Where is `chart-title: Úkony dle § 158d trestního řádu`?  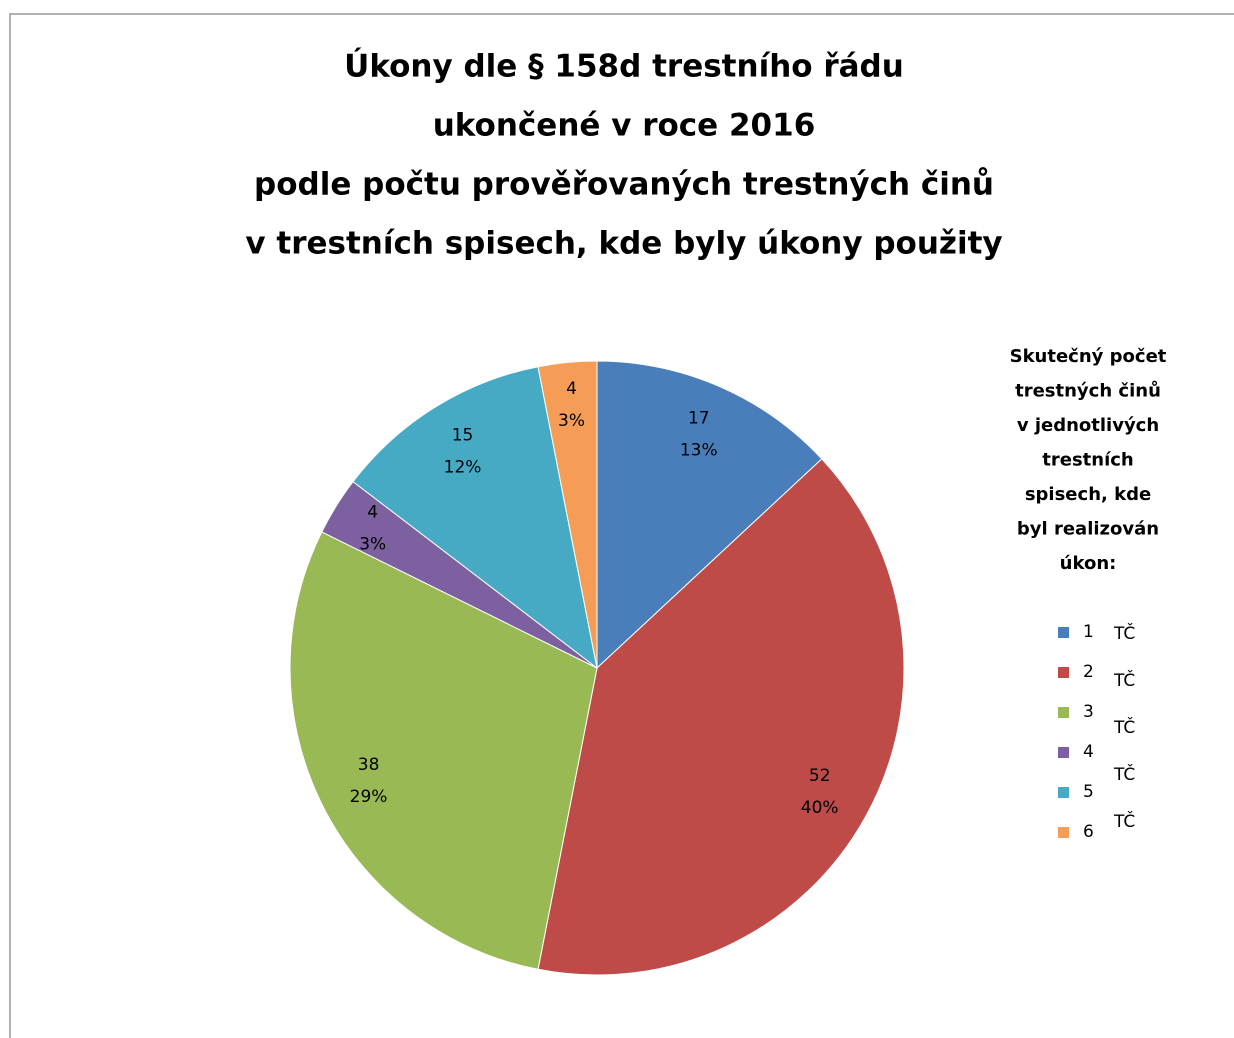
chart-title: Úkony dle § 158d trestního řádu is located at coordinates (624, 66).